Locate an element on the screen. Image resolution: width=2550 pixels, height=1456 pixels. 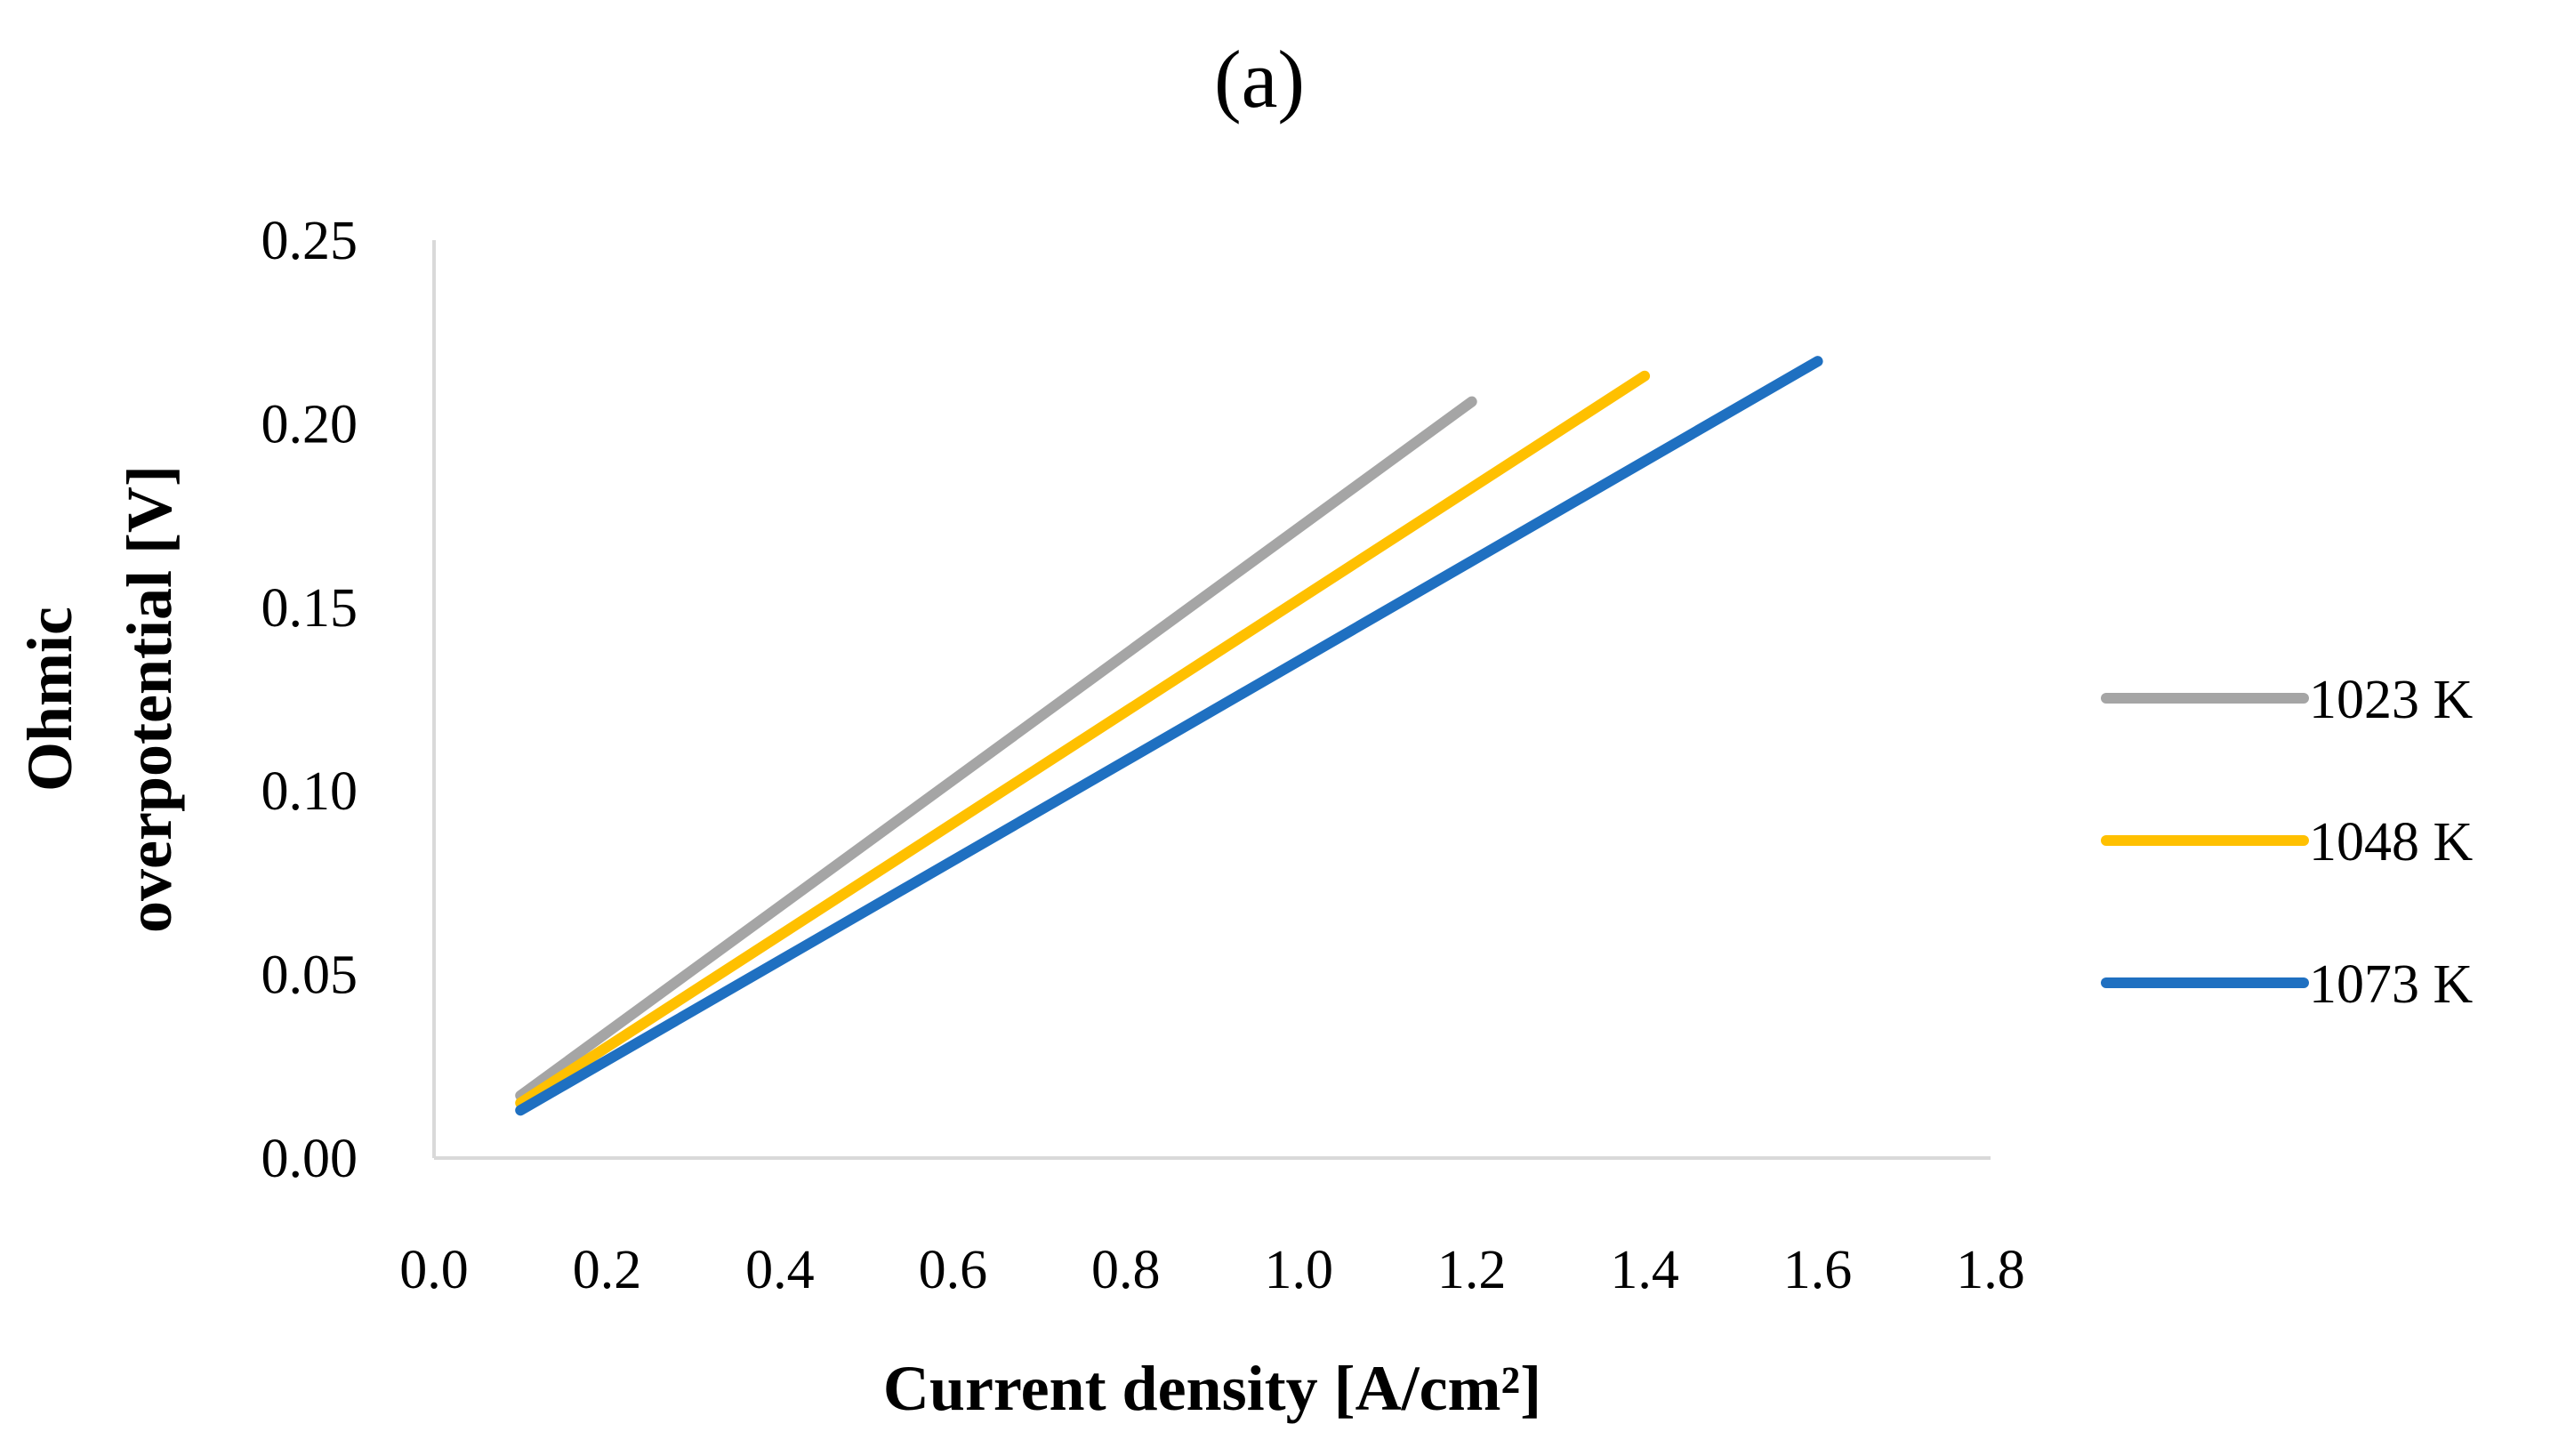
y-tick-label: 0.10 is located at coordinates (309, 791).